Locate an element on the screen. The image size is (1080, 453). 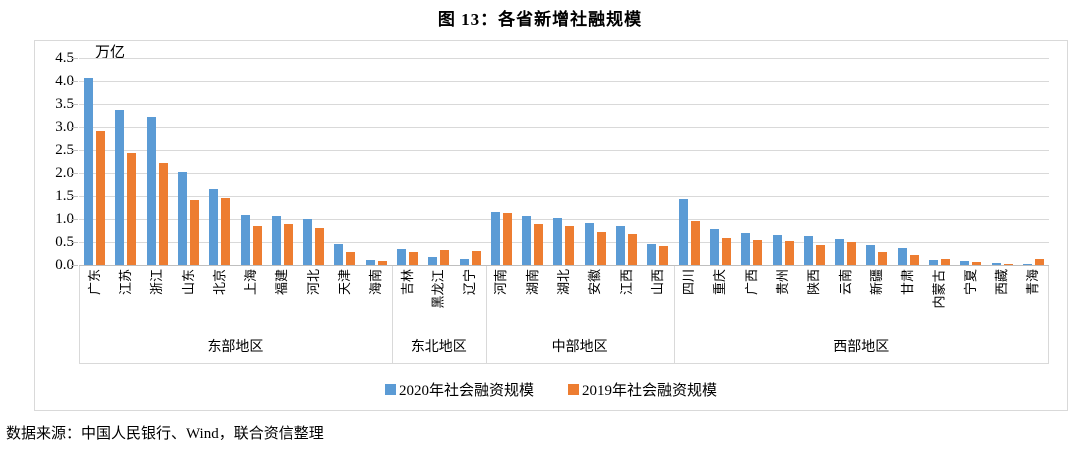
x-label-text: 青海 is located at coordinates (1033, 282).